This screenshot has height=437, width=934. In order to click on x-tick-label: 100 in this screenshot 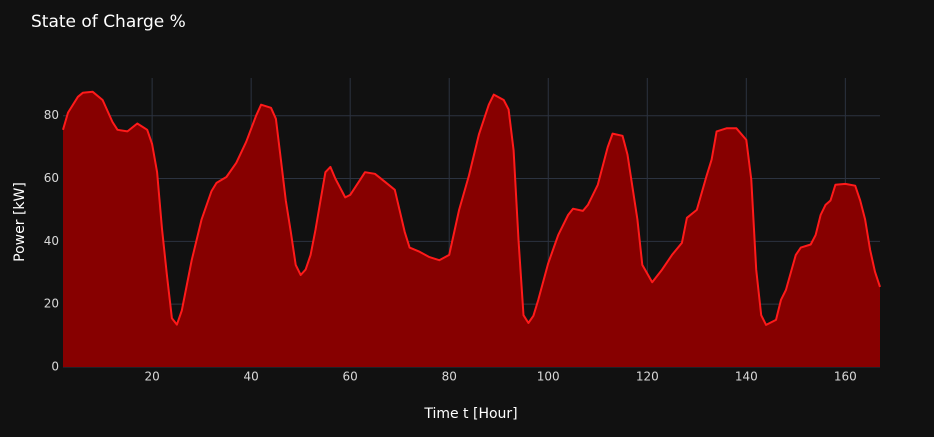, I will do `click(548, 377)`.